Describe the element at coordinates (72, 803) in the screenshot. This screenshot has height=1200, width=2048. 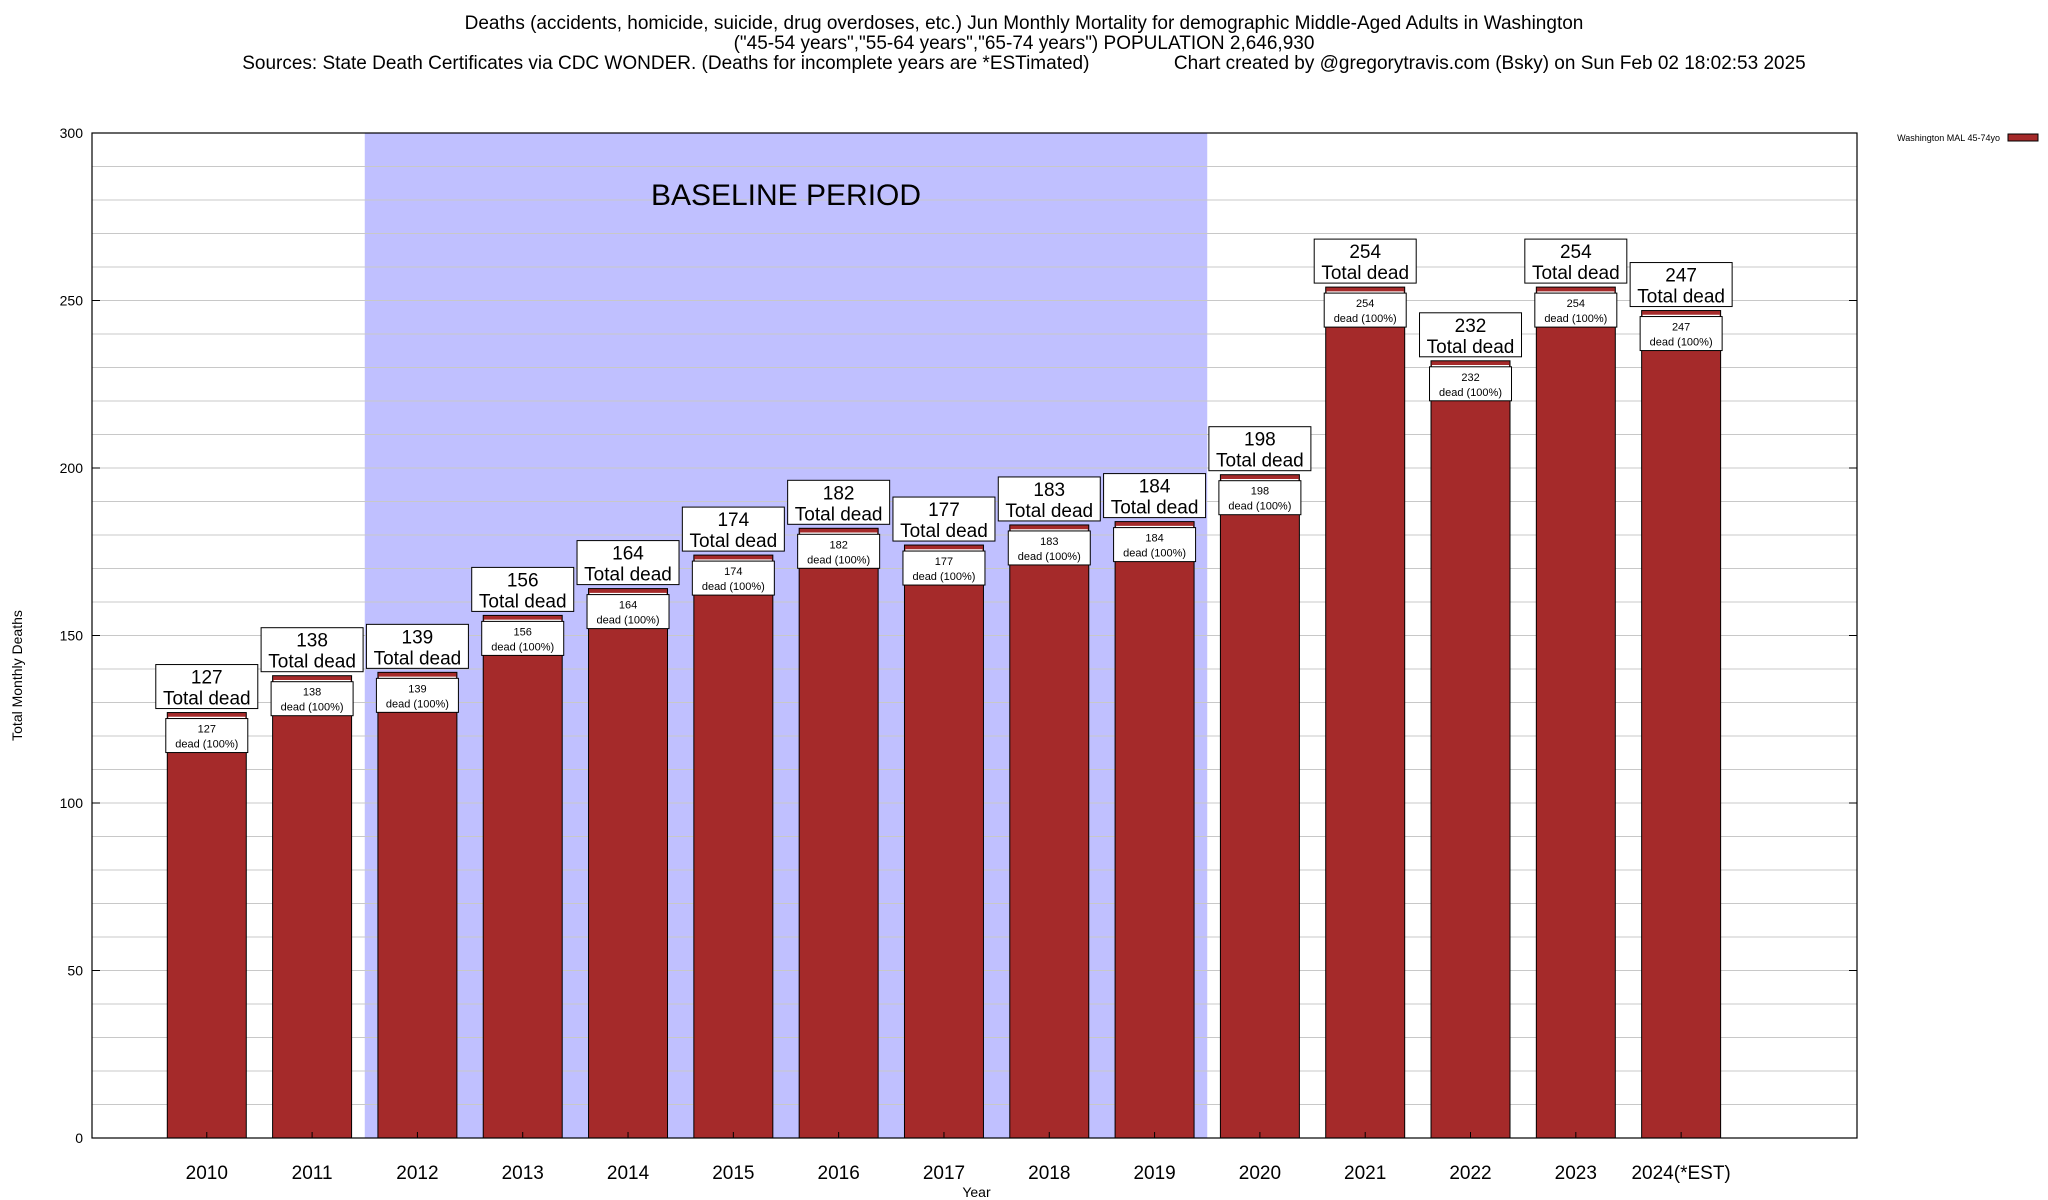
I see `y-tick-label: 100` at that location.